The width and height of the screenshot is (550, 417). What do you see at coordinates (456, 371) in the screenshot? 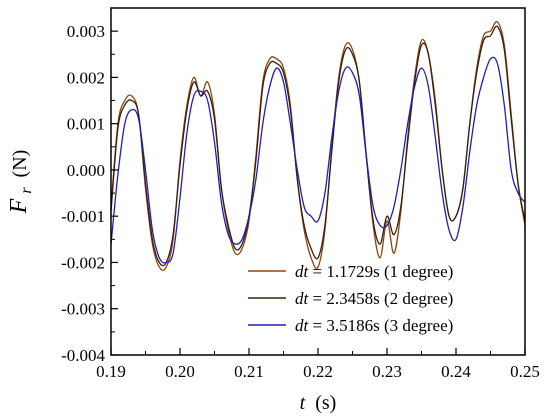
I see `x-tick-label: 0.24` at bounding box center [456, 371].